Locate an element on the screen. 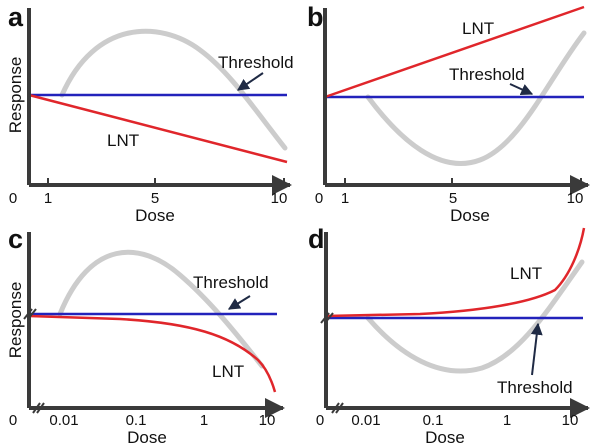 The image size is (597, 447). panel-a-threshold-label: Threshold is located at coordinates (256, 62).